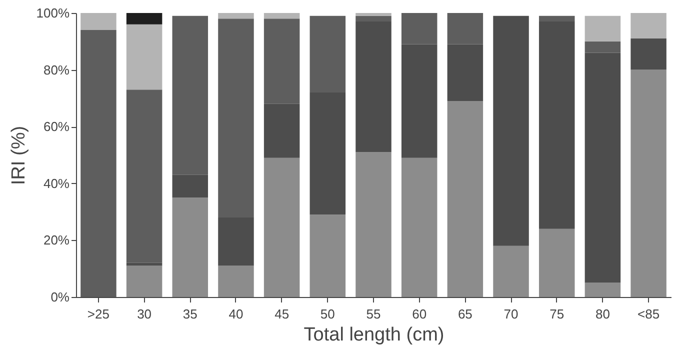  Describe the element at coordinates (19, 156) in the screenshot. I see `y-axis-title: IRI (%)` at that location.